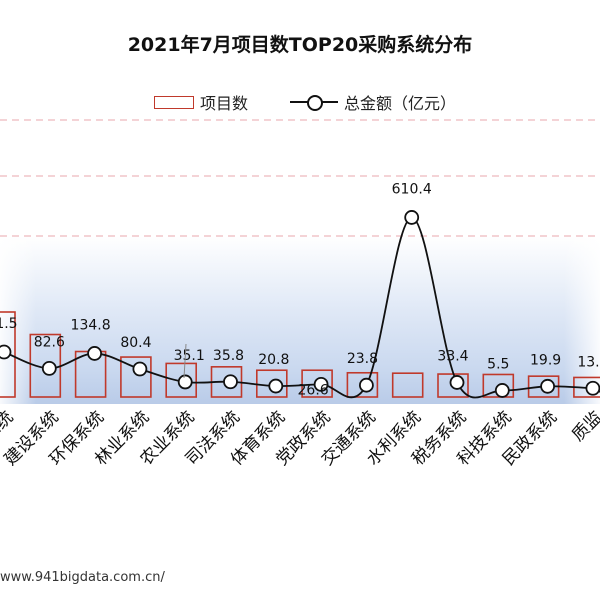  Describe the element at coordinates (276, 386) in the screenshot. I see `line-point-体育系统` at that location.